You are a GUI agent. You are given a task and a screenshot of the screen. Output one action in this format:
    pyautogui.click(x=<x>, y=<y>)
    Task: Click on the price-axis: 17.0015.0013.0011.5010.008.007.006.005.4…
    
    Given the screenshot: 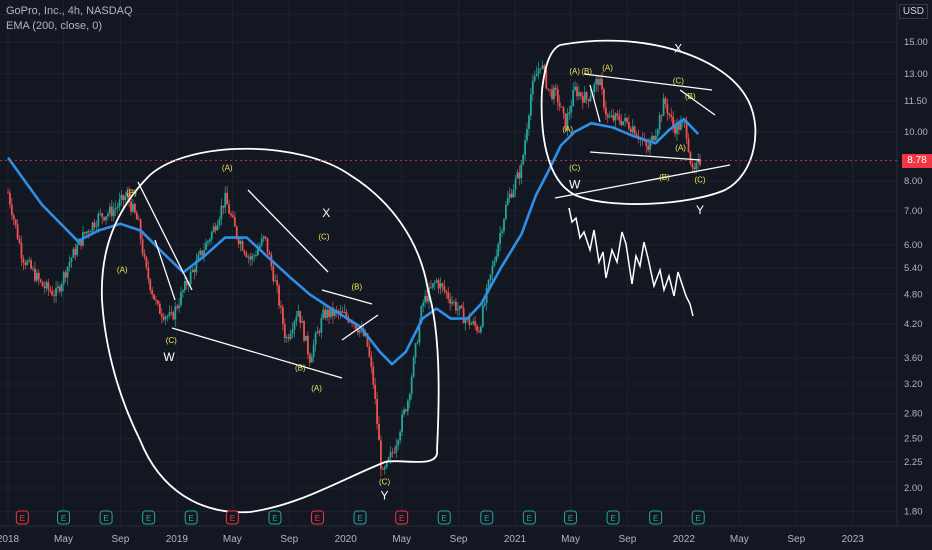 What is the action you would take?
    pyautogui.click(x=916, y=263)
    